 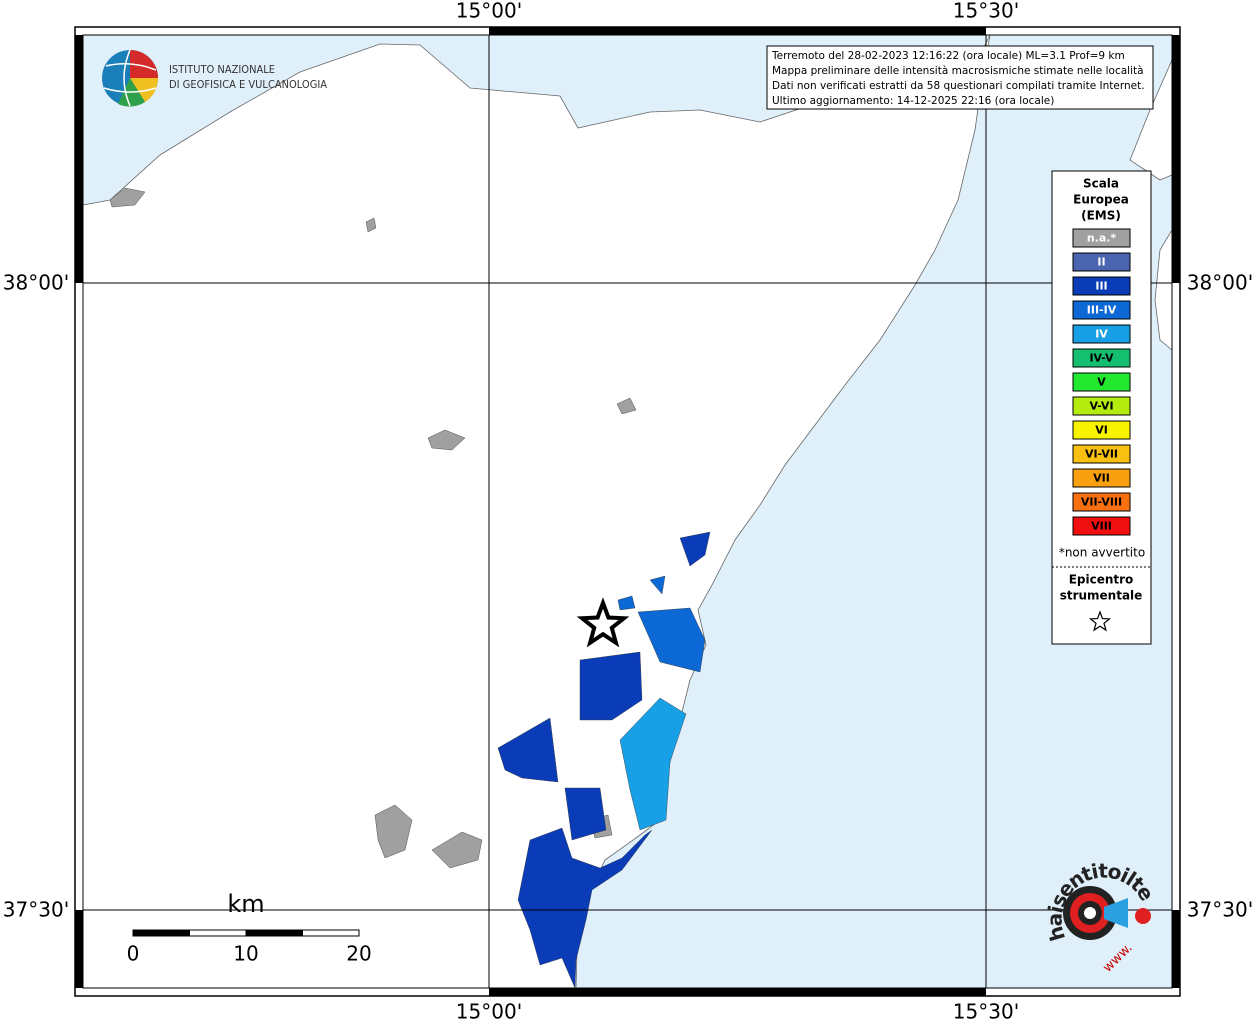 What do you see at coordinates (358, 954) in the screenshot?
I see `scale-label: 20` at bounding box center [358, 954].